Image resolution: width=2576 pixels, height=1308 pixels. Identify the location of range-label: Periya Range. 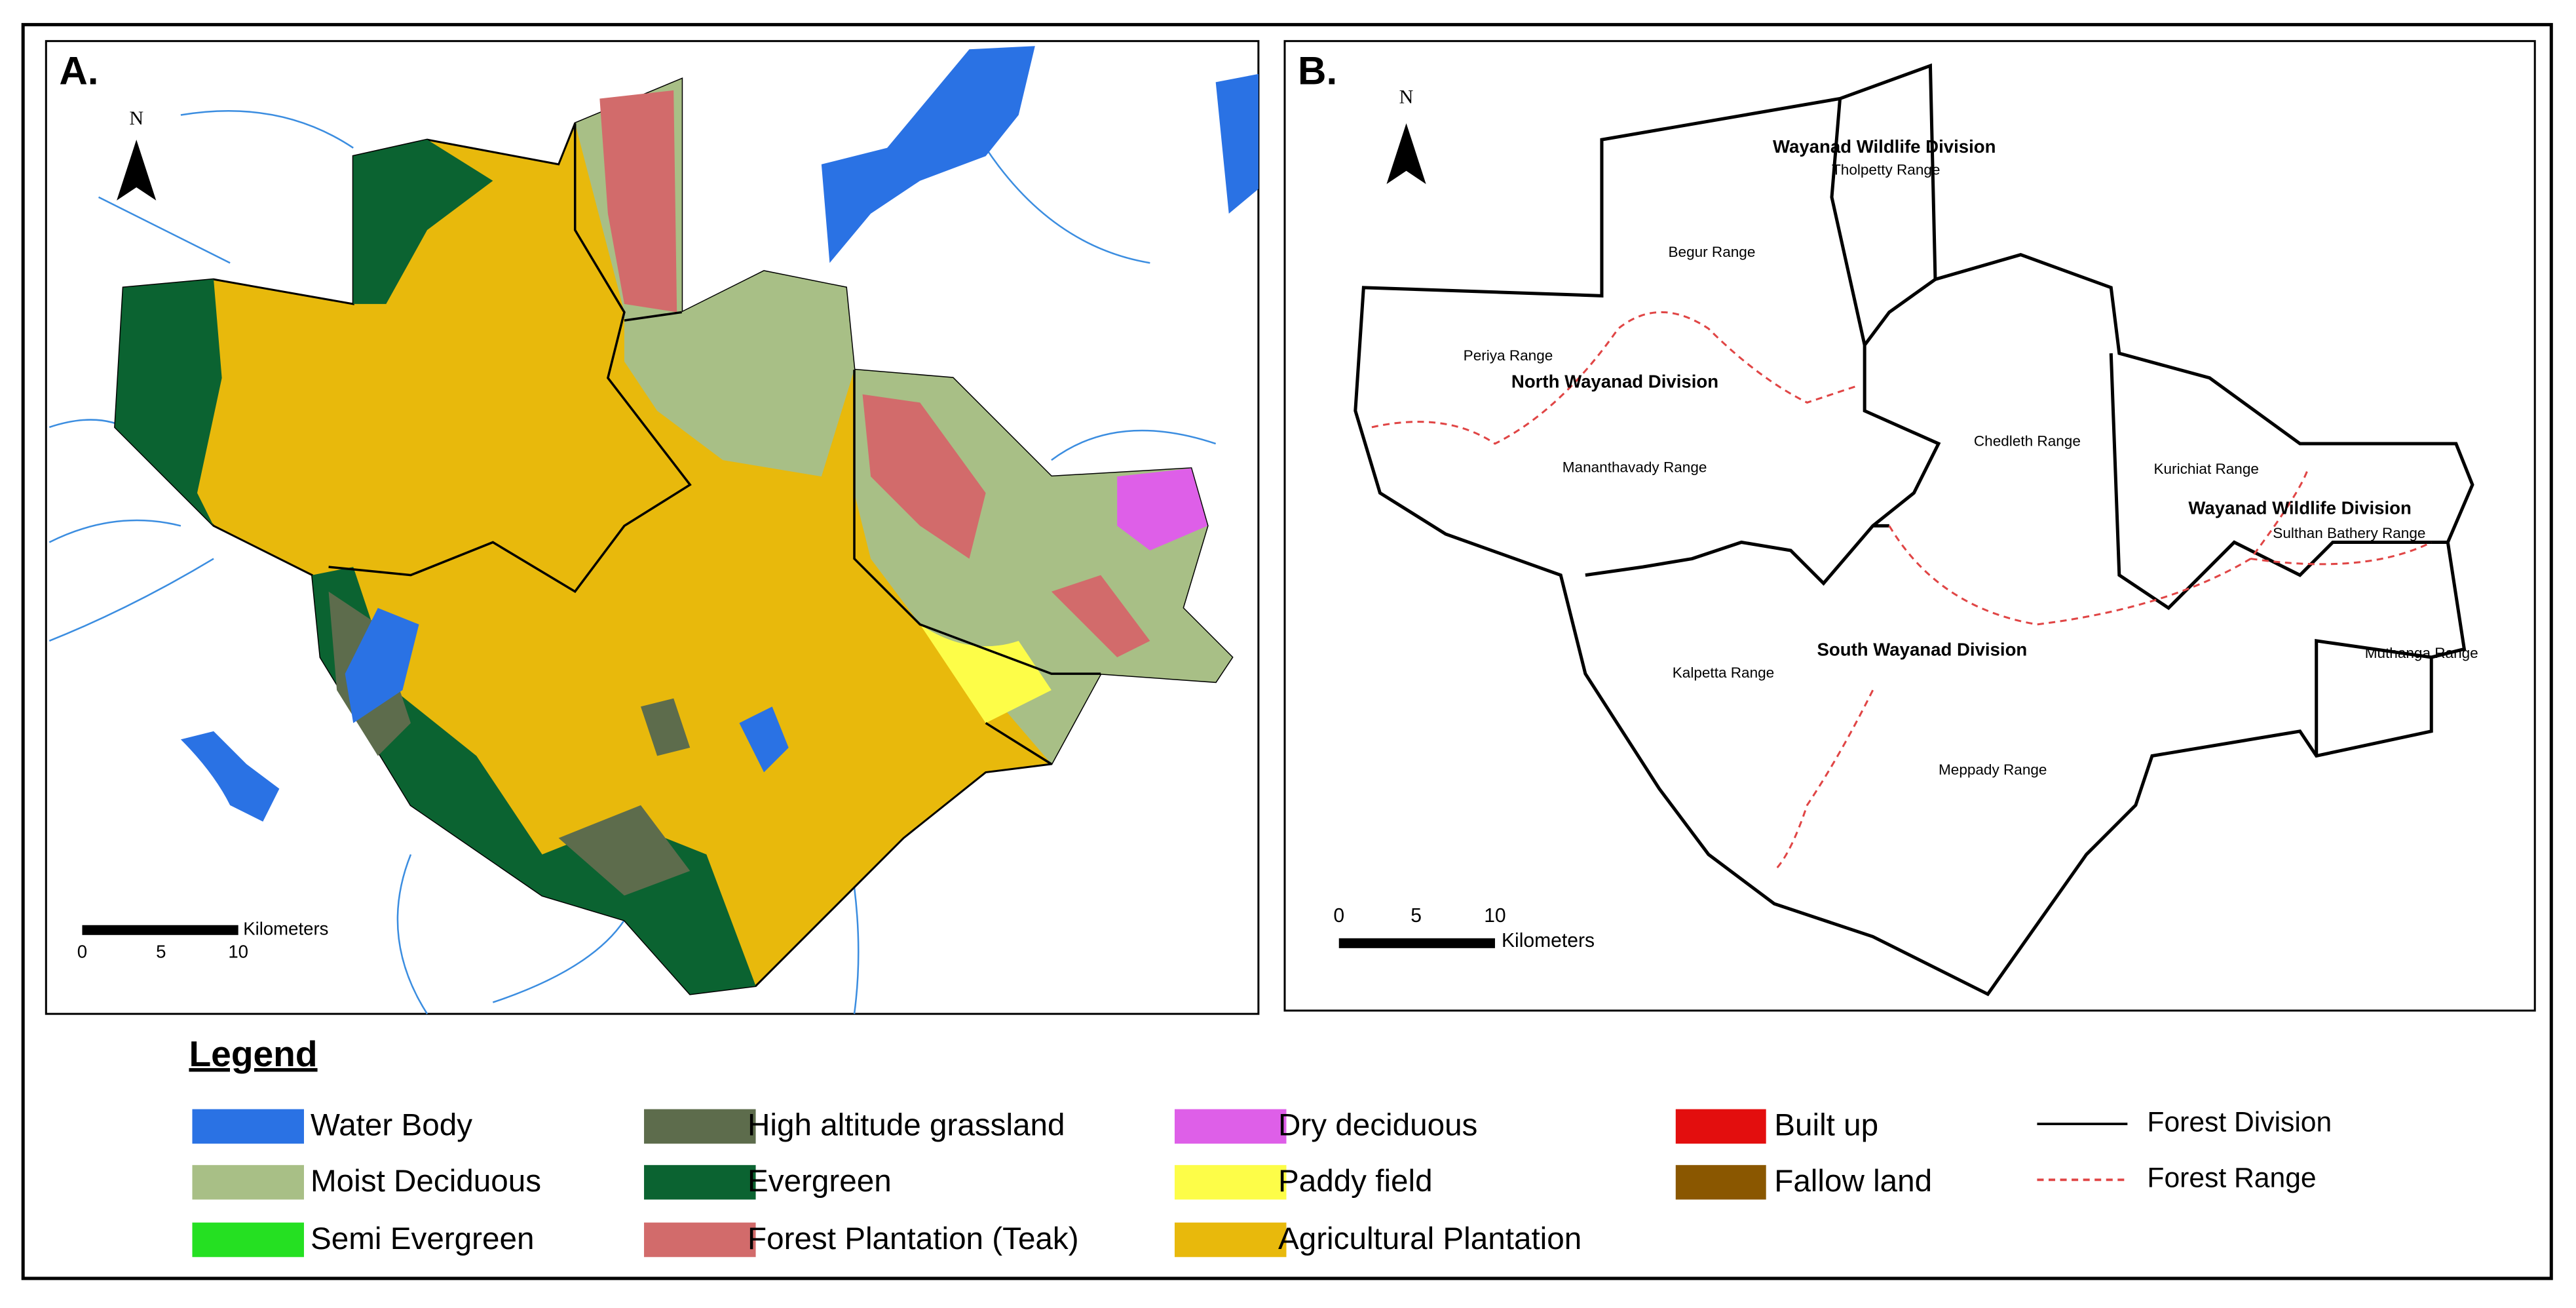
(1508, 355).